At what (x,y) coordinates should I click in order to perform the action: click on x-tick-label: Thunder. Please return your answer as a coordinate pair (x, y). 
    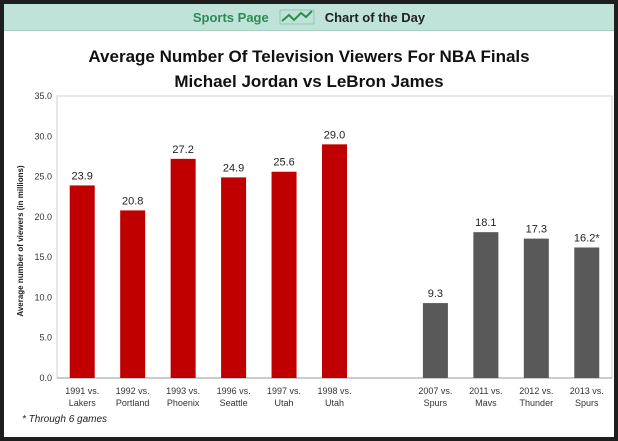
    Looking at the image, I should click on (537, 403).